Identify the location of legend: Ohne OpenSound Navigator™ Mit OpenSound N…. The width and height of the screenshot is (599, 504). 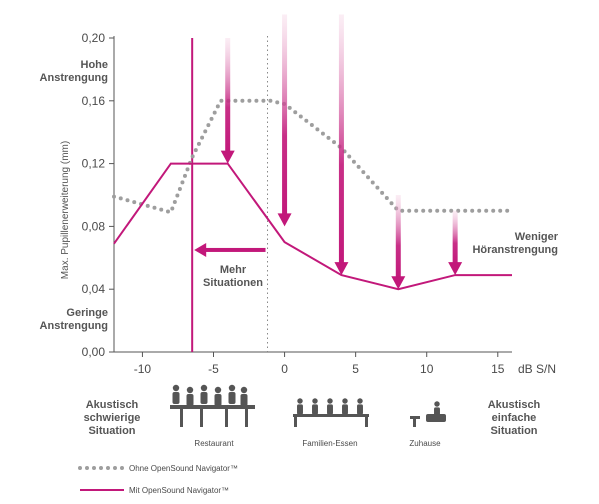
(158, 479).